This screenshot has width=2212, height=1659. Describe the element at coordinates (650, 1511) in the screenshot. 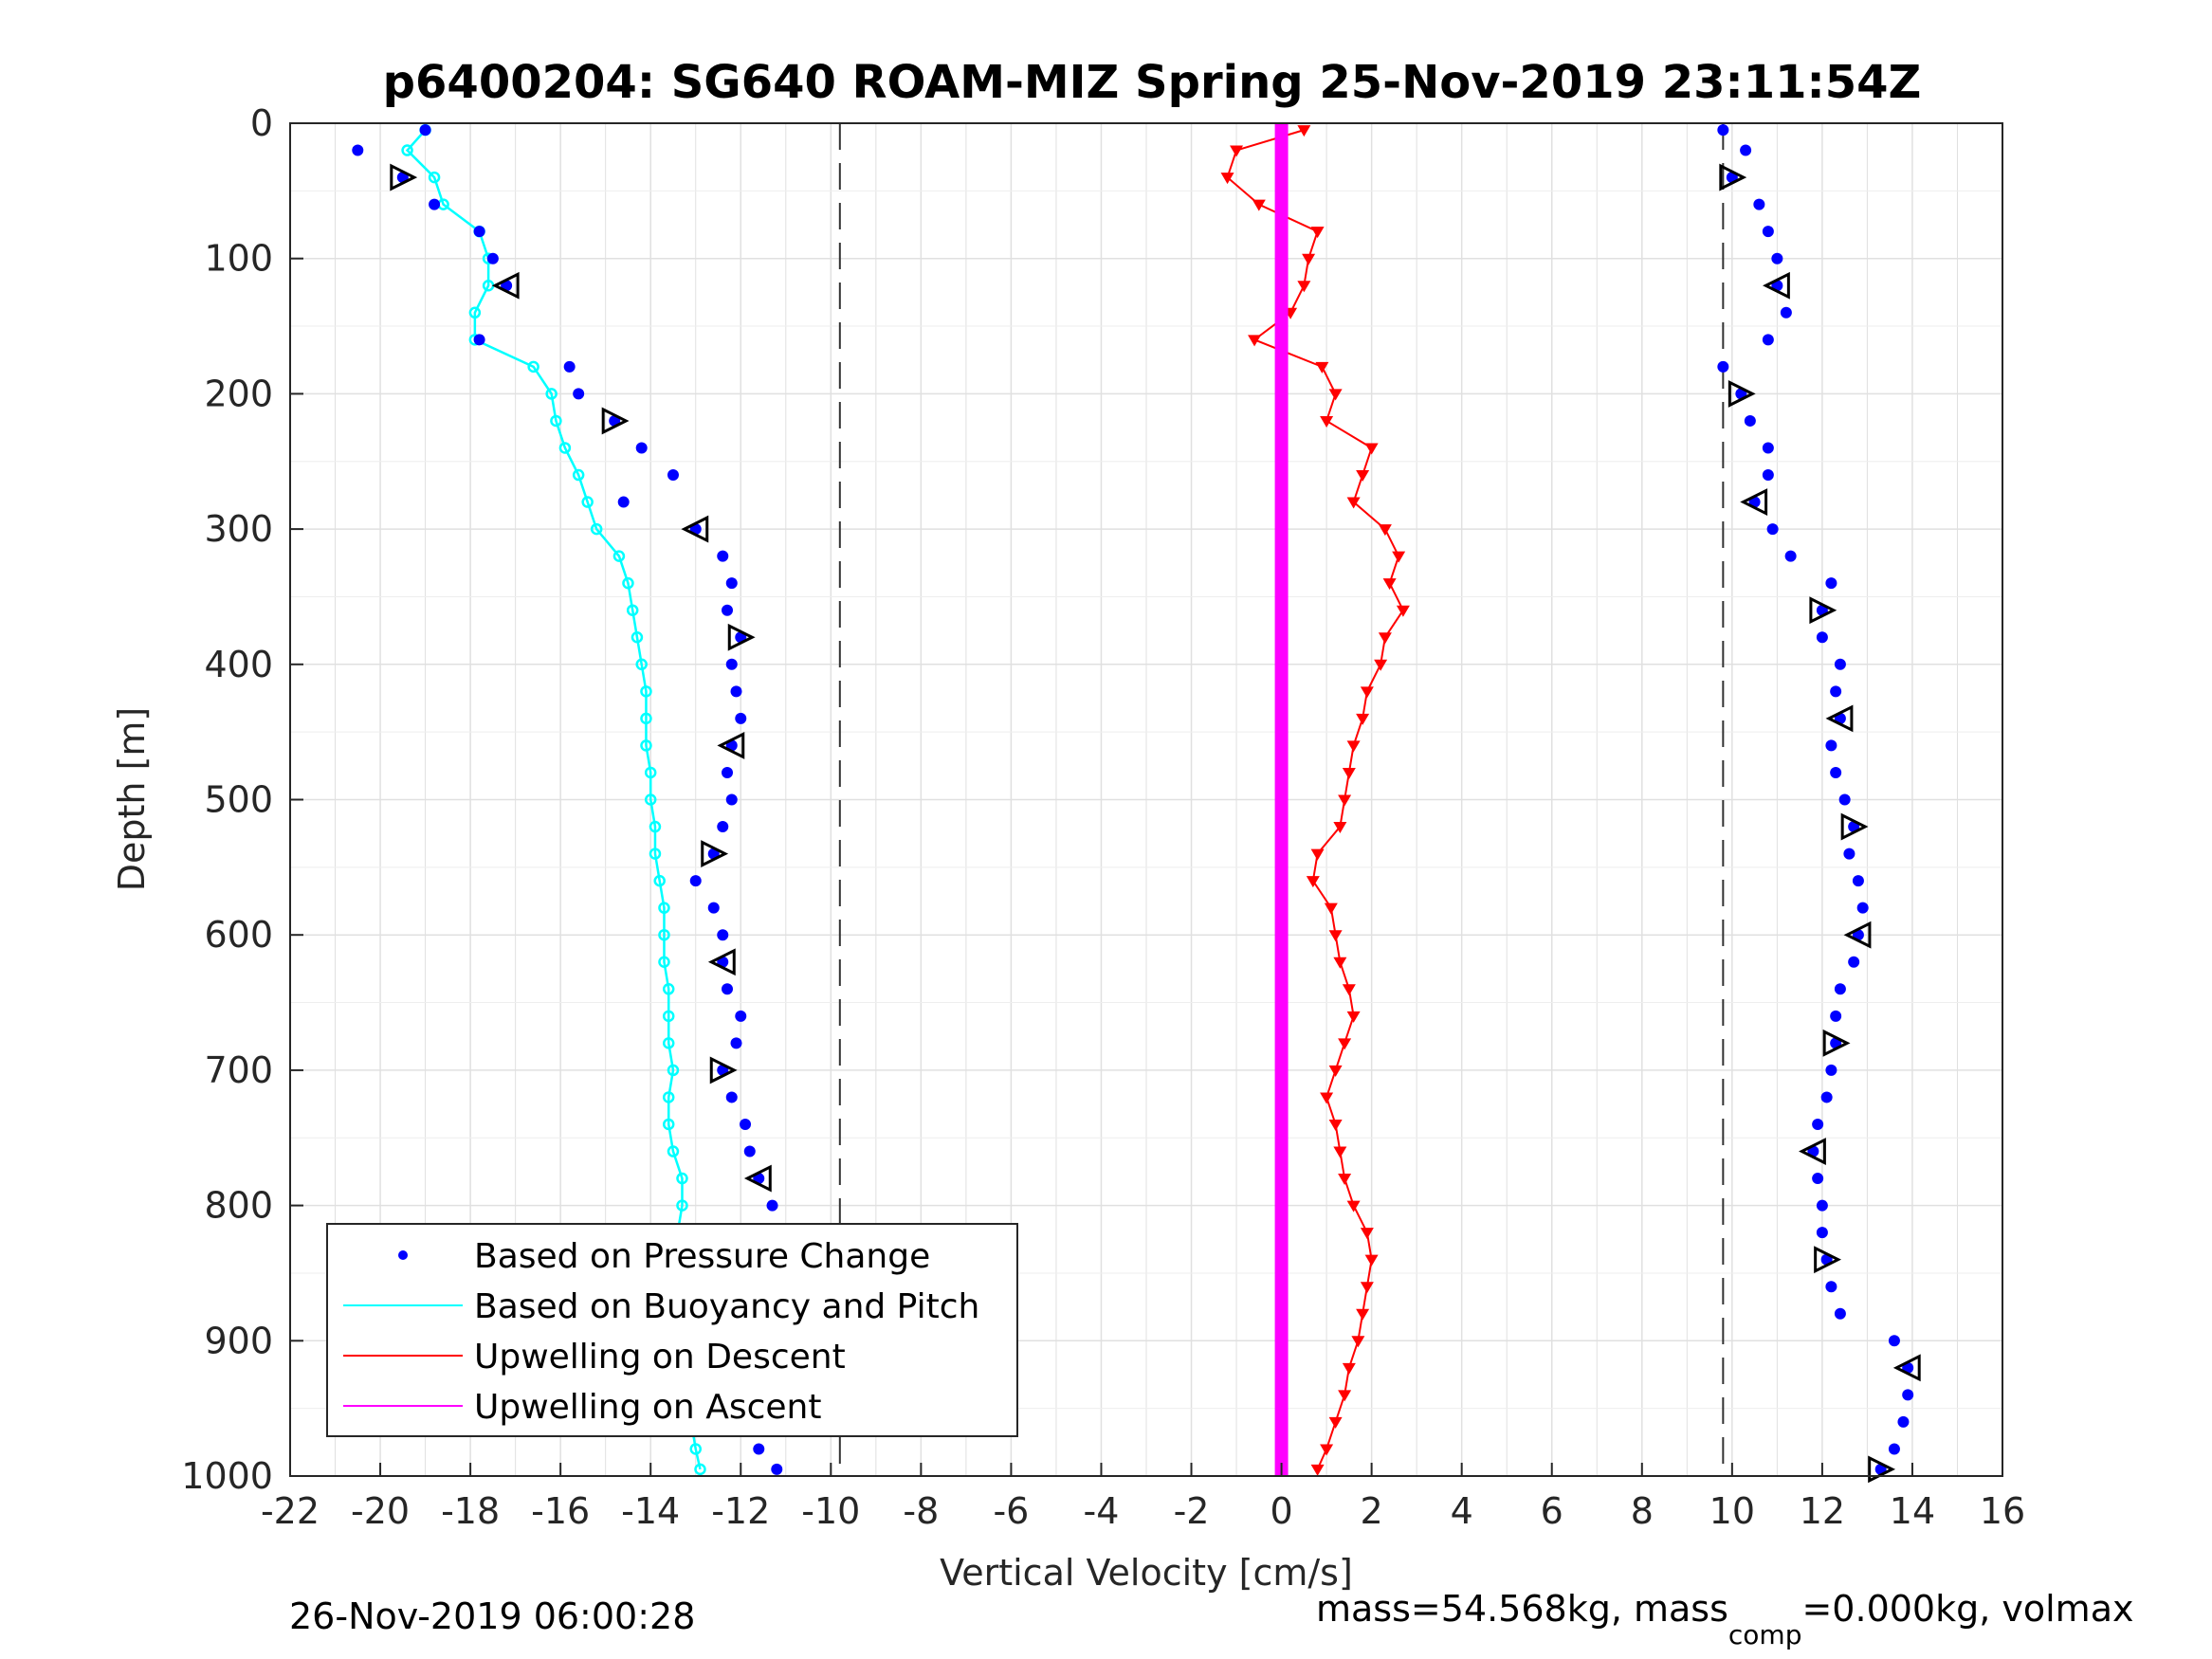

I see `x-tick-label: -14` at that location.